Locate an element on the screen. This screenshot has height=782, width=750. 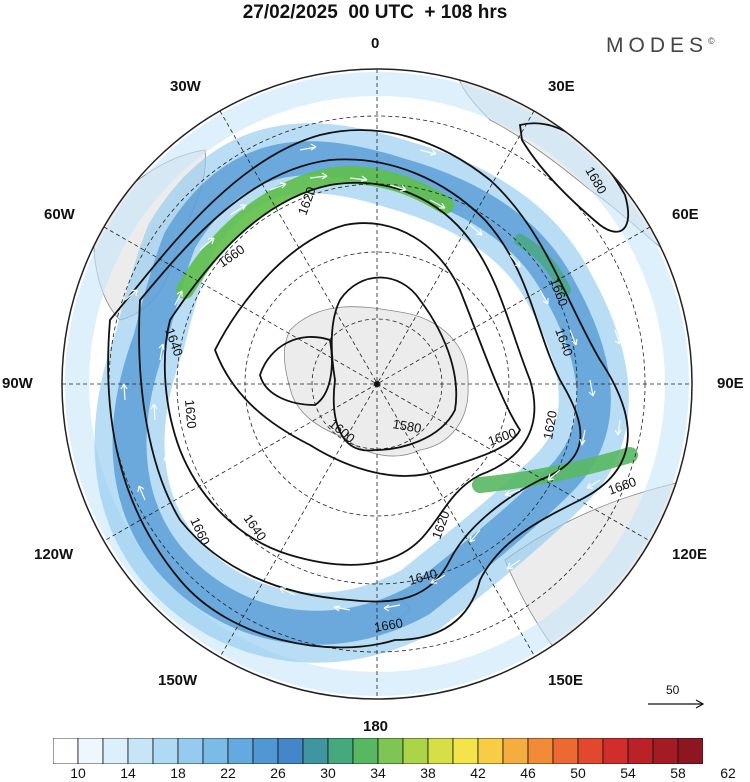
colorbar-tick-label: 26 is located at coordinates (278, 773).